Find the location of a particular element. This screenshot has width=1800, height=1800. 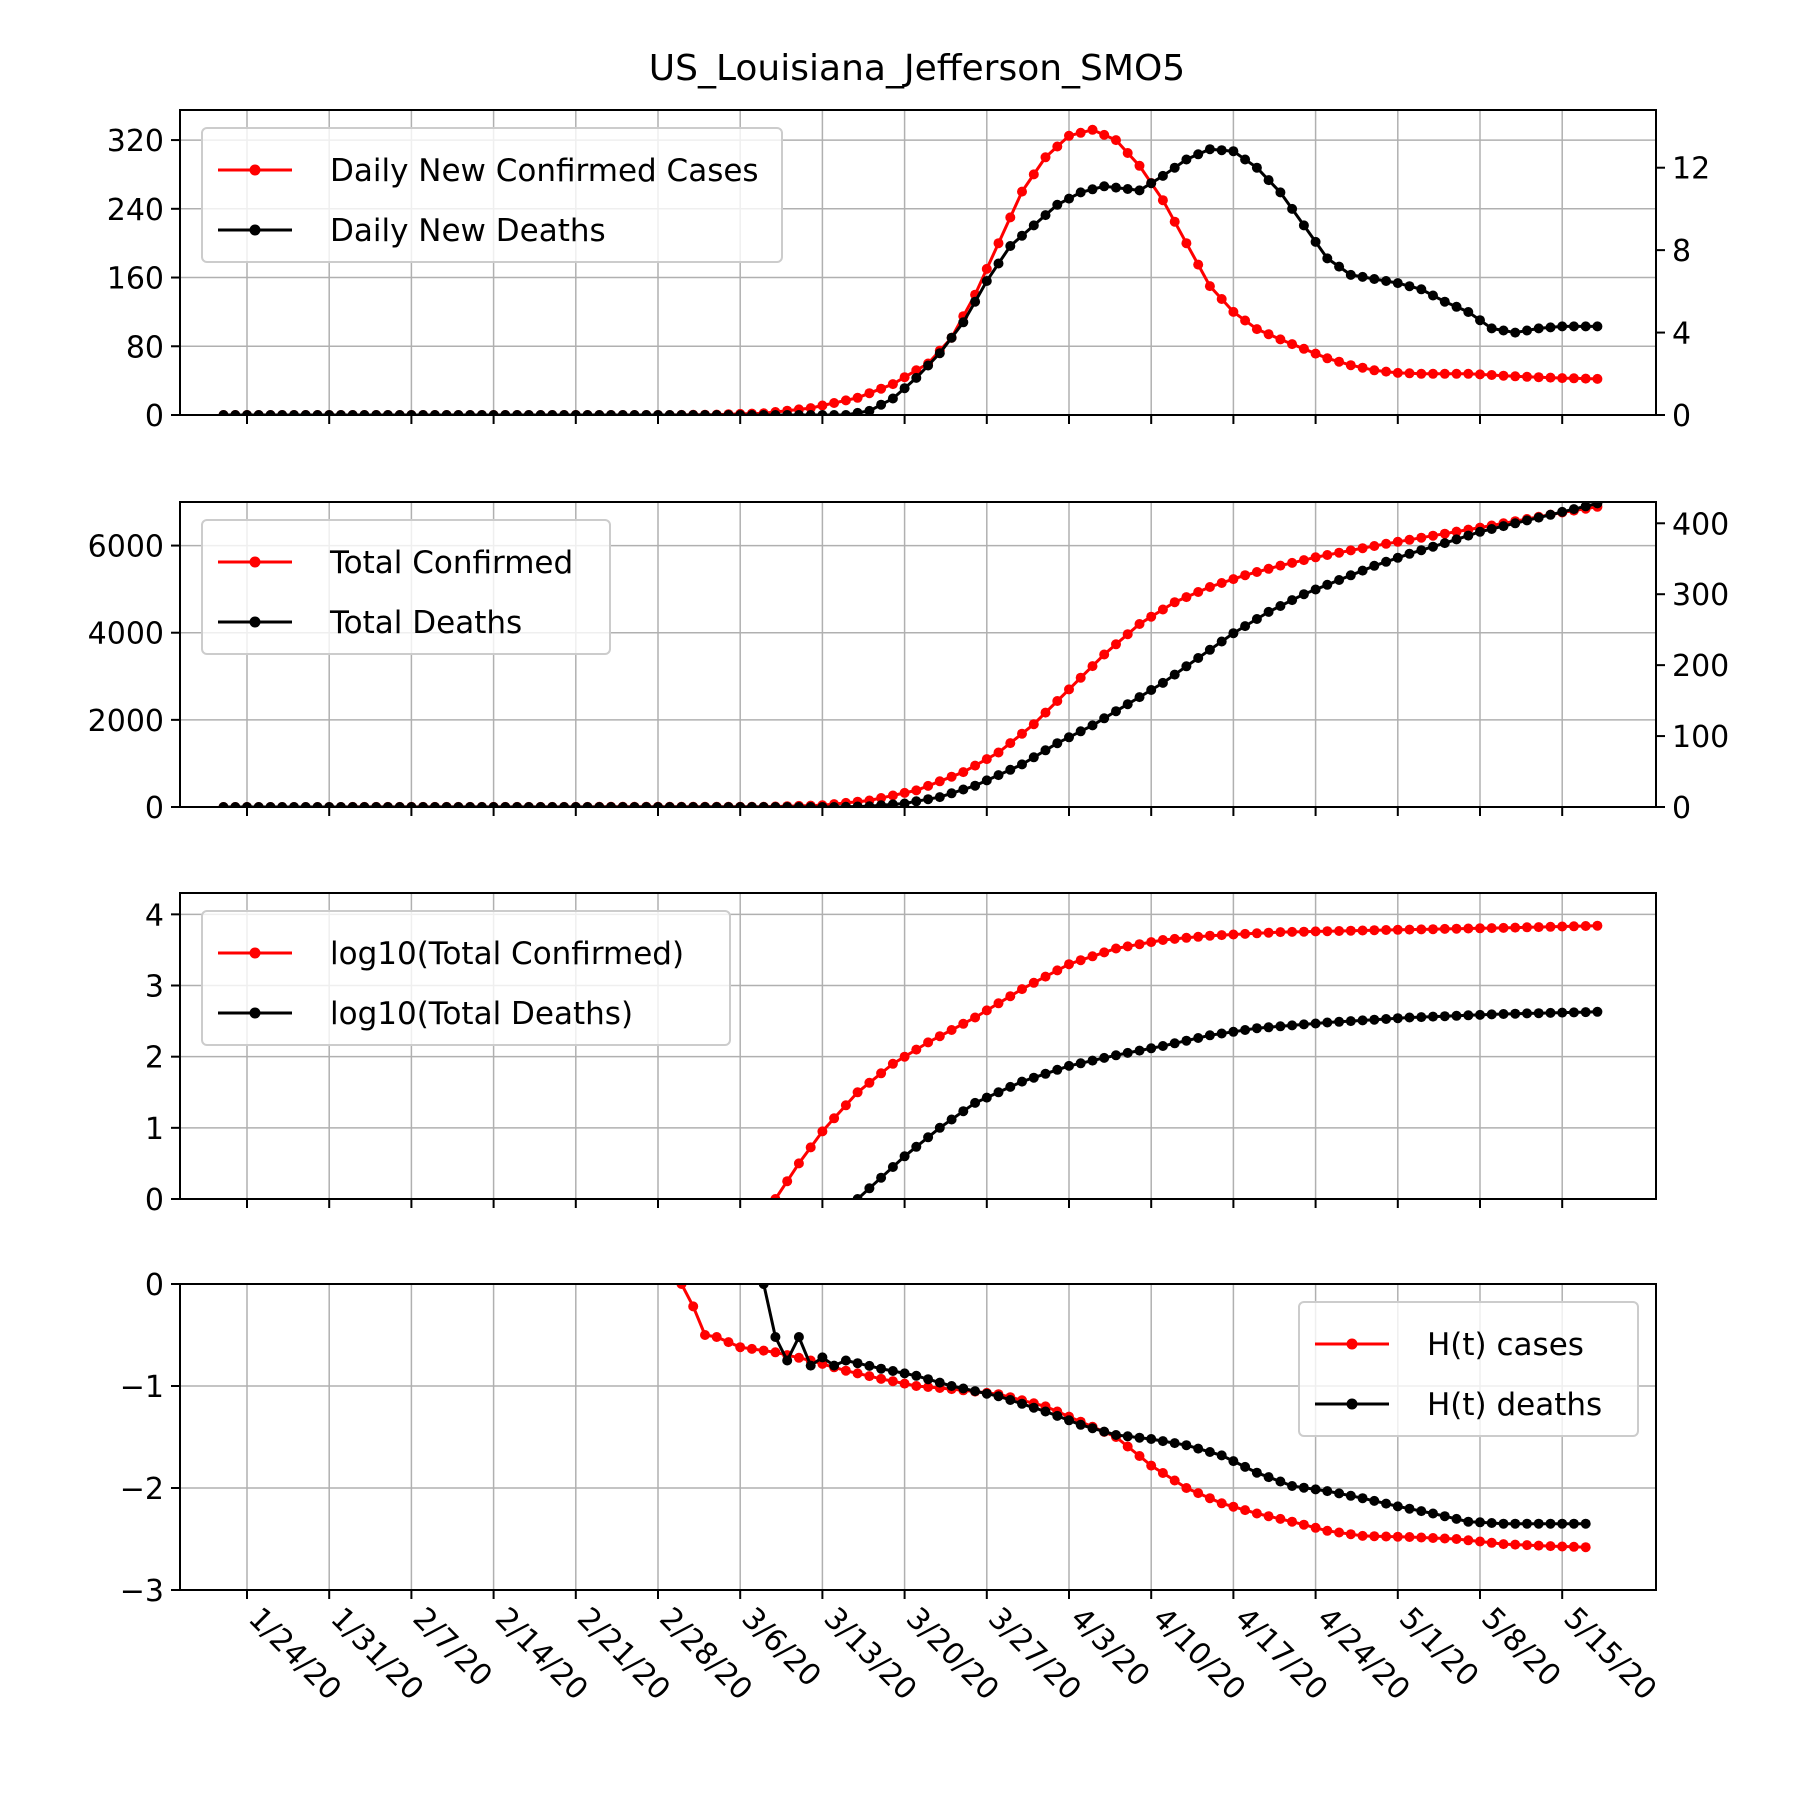

legend-label: Daily New Confirmed Cases is located at coordinates (544, 171).